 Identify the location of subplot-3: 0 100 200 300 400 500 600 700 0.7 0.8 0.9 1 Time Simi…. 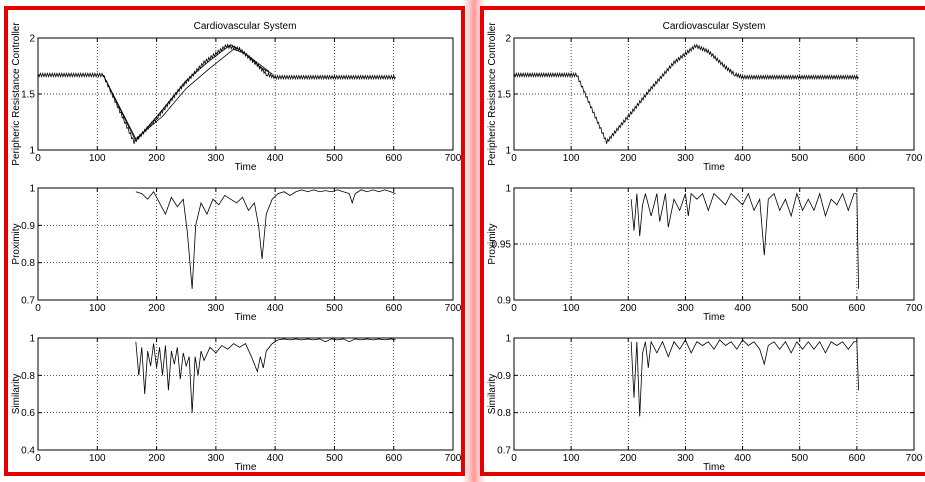
(705, 403).